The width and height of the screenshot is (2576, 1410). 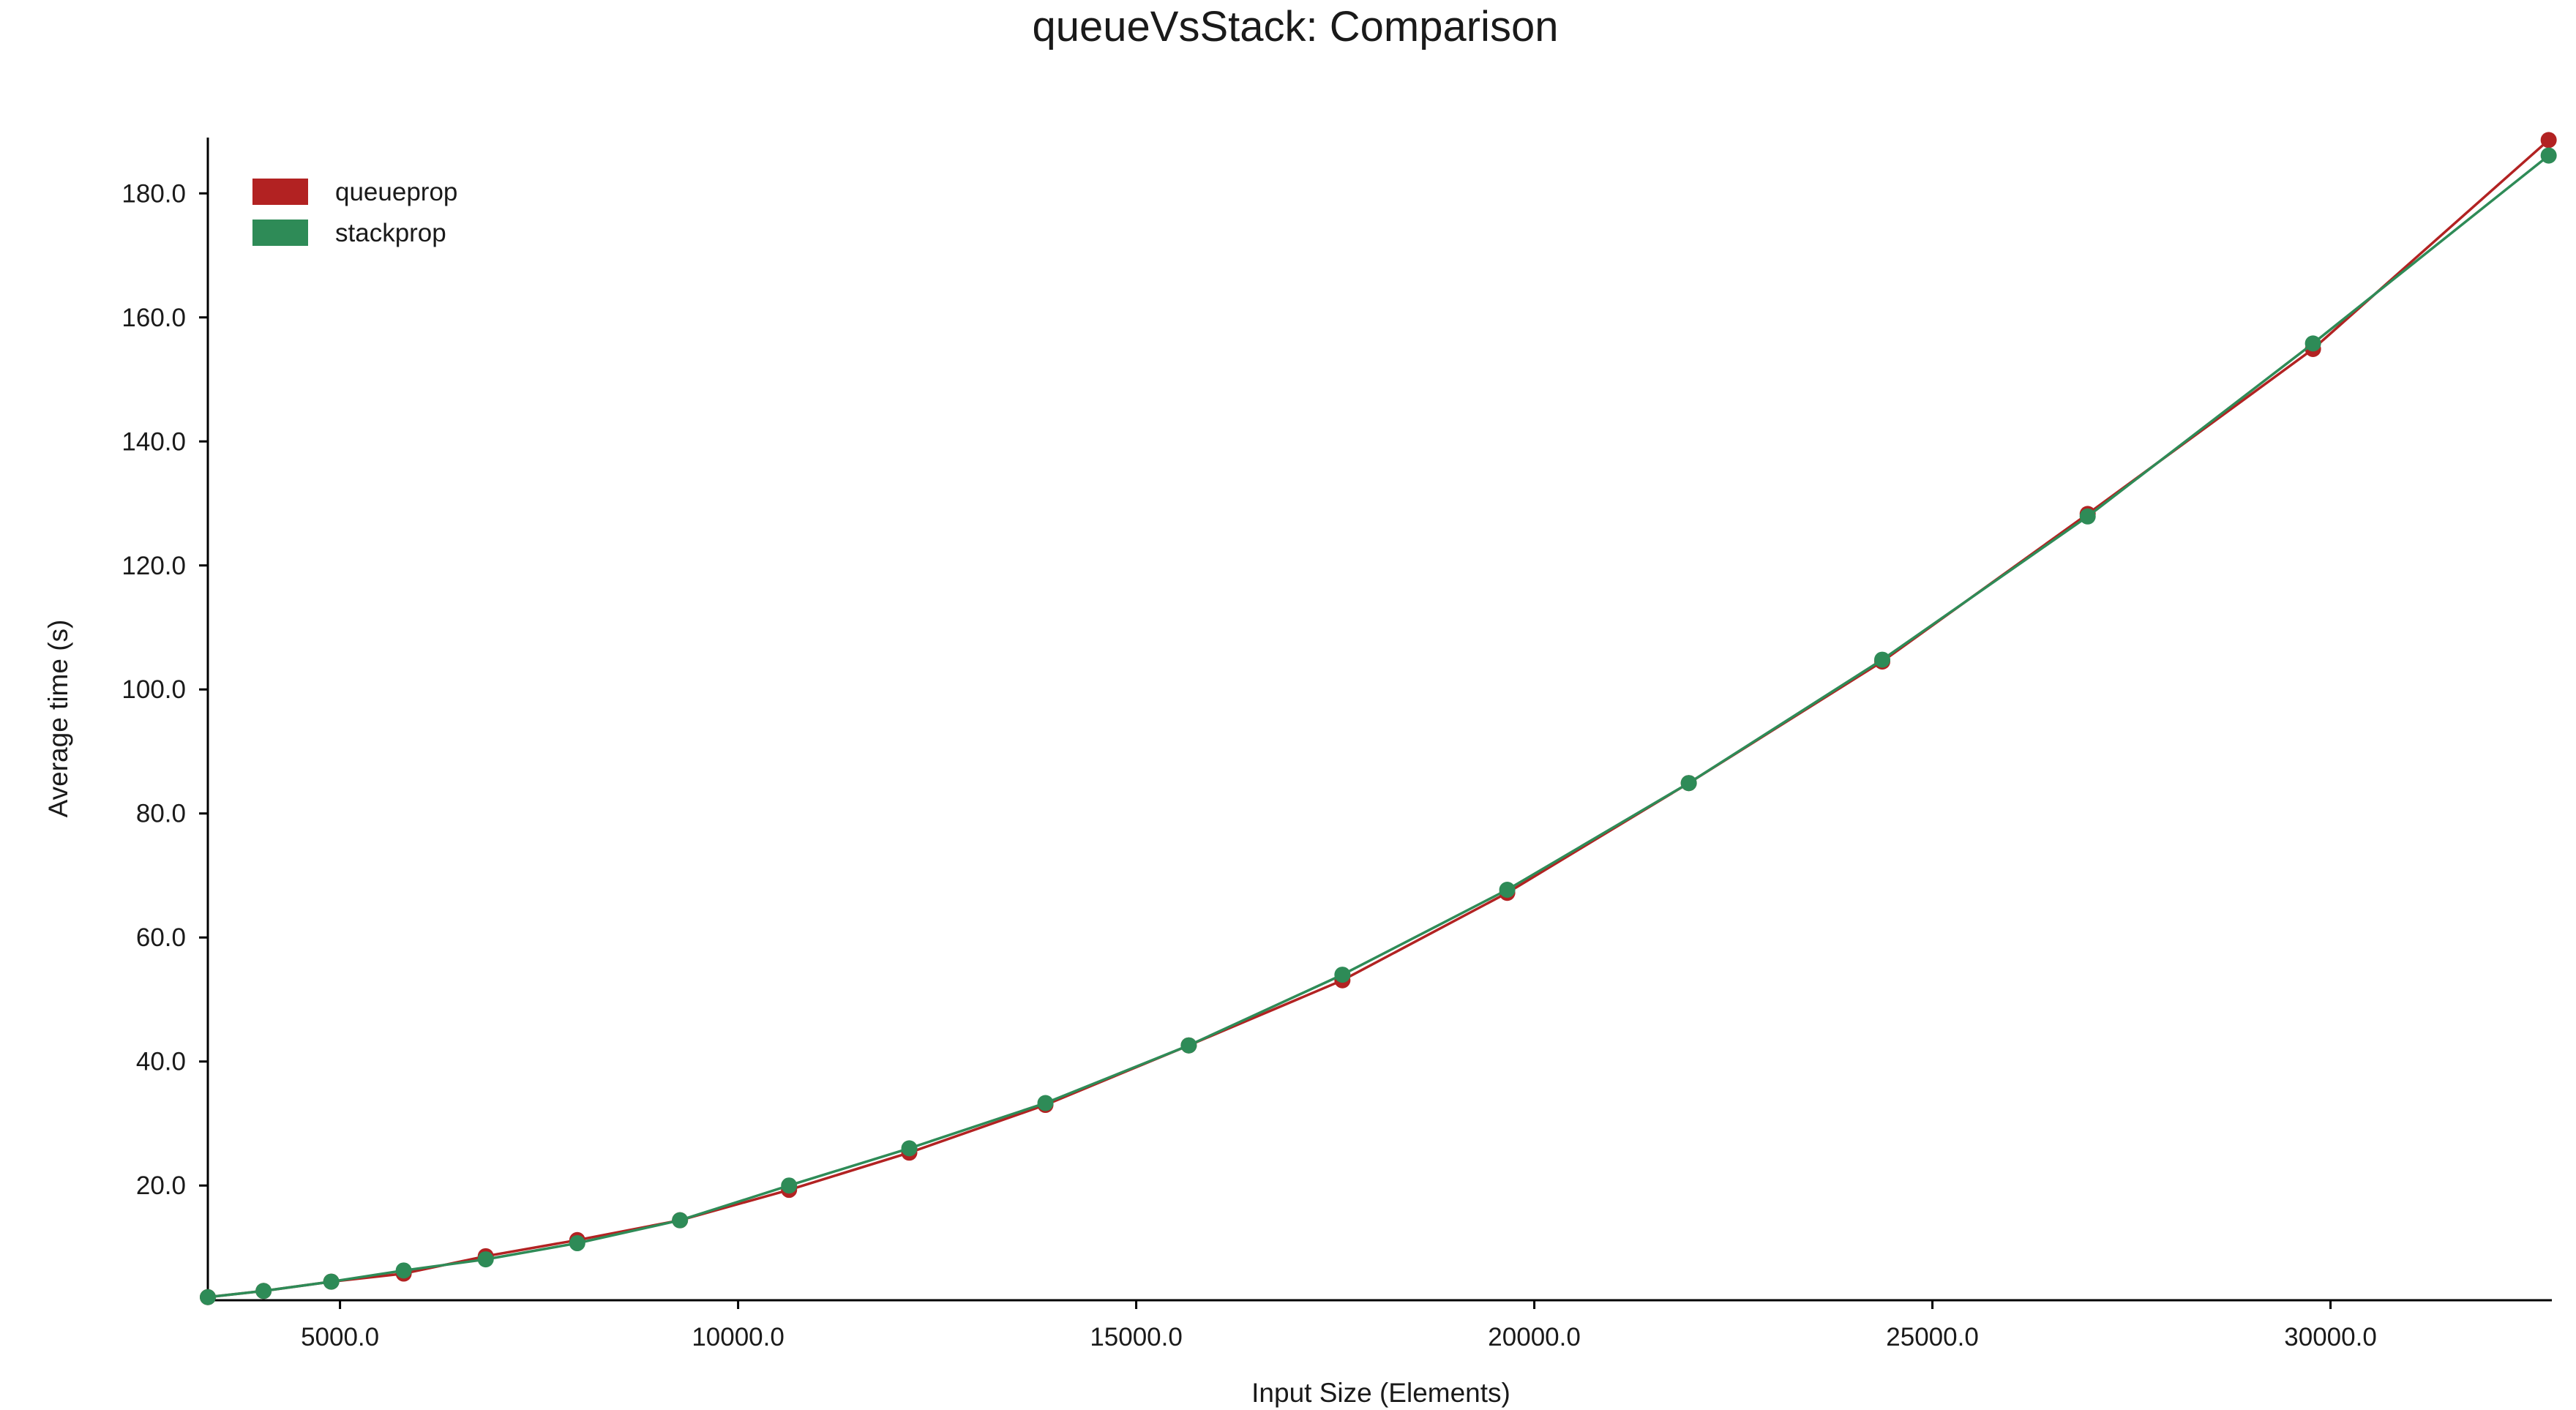 I want to click on y-tick-label: 180.0, so click(x=153, y=193).